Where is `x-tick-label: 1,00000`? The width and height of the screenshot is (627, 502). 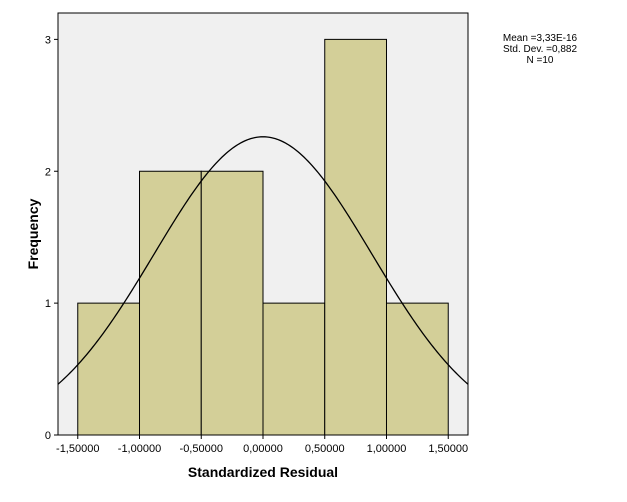 x-tick-label: 1,00000 is located at coordinates (387, 449).